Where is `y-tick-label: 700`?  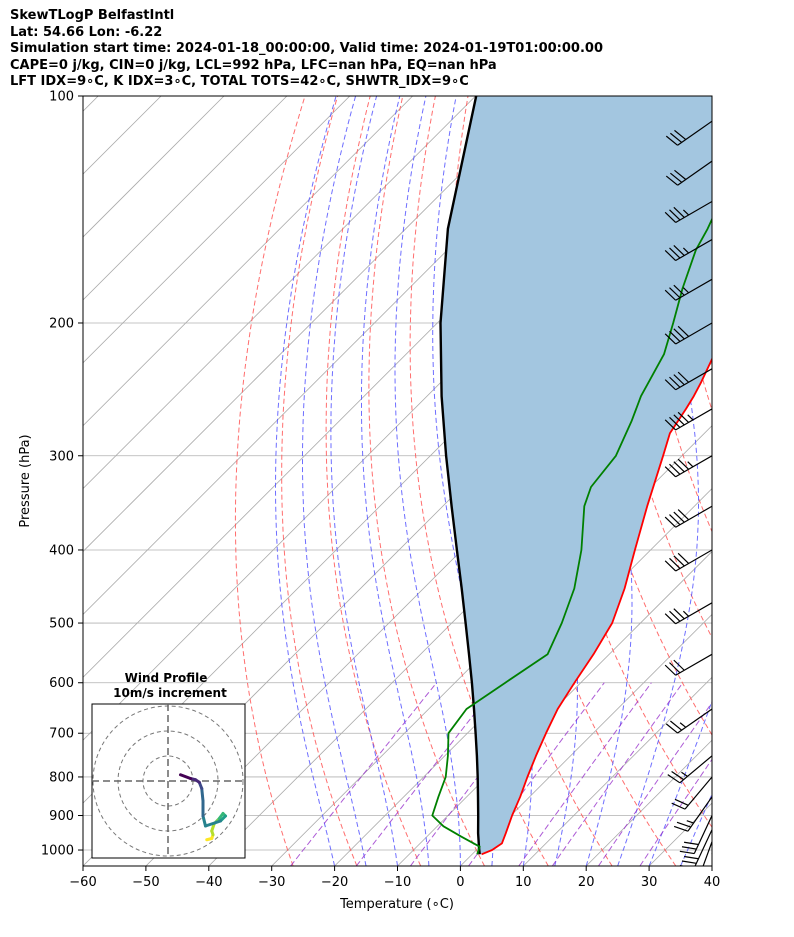
y-tick-label: 700 is located at coordinates (61, 734).